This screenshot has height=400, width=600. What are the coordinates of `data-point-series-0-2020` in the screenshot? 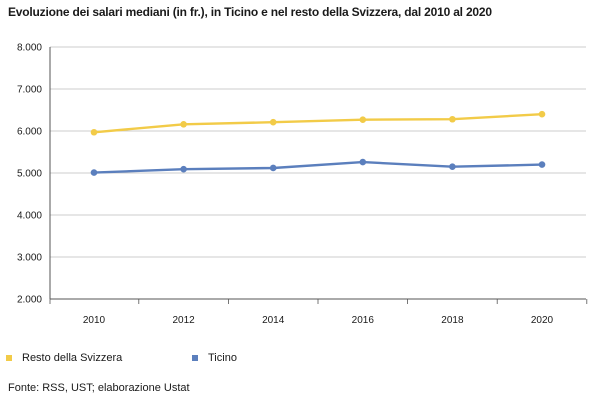 It's located at (542, 114).